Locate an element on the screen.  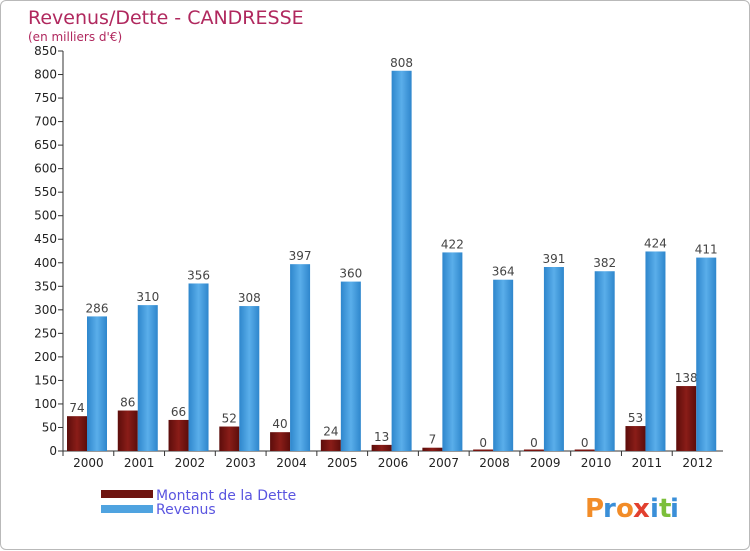
legend: Montant de la Dette Revenus is located at coordinates (198, 503).